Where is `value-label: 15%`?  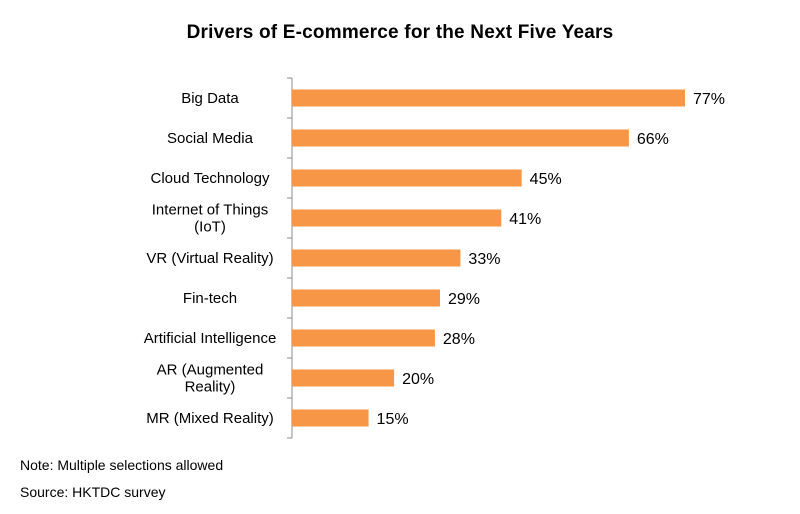
value-label: 15% is located at coordinates (393, 419).